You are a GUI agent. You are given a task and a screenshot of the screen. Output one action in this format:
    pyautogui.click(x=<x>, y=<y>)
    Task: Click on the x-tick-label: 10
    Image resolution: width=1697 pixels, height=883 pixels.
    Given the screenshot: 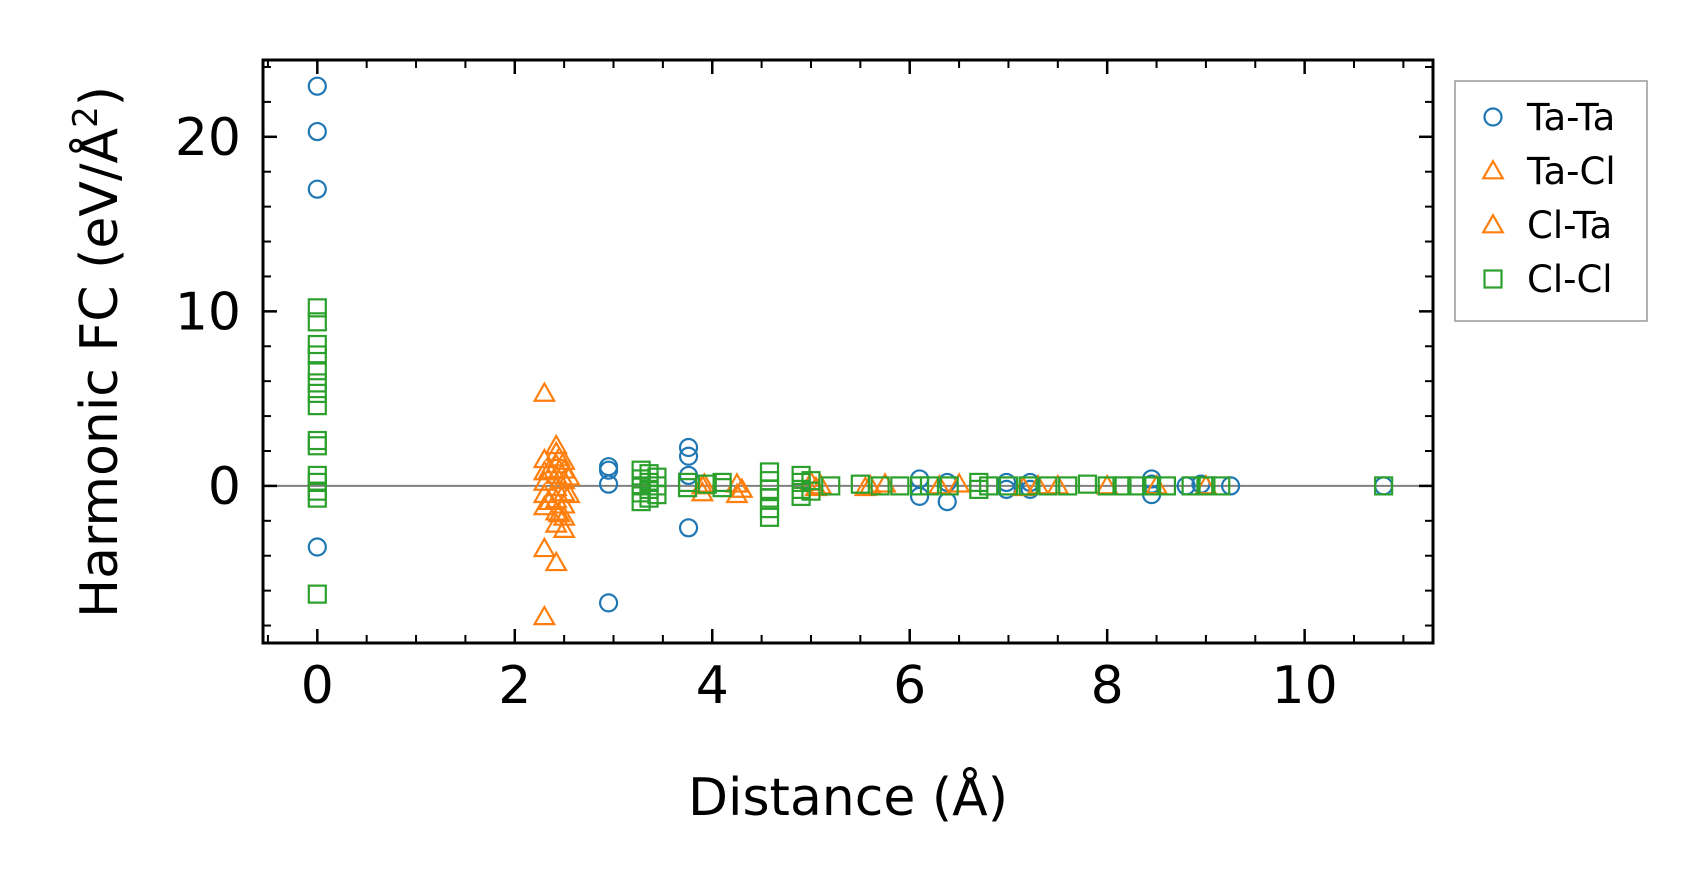 What is the action you would take?
    pyautogui.click(x=1305, y=686)
    